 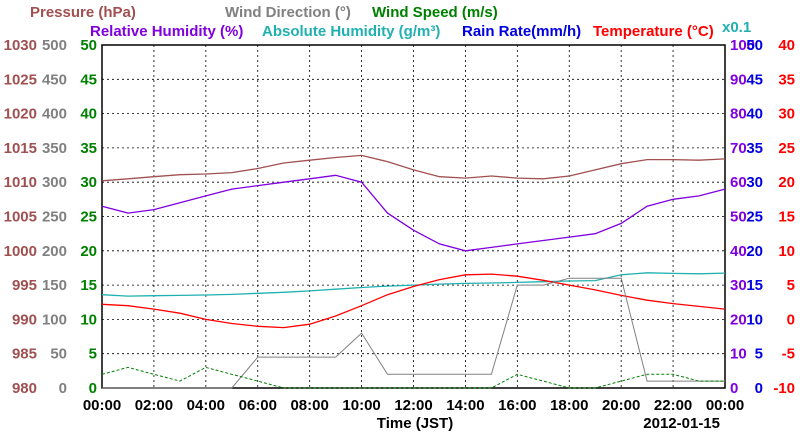 I want to click on wind_dir-tick-1: 50, so click(x=58, y=354).